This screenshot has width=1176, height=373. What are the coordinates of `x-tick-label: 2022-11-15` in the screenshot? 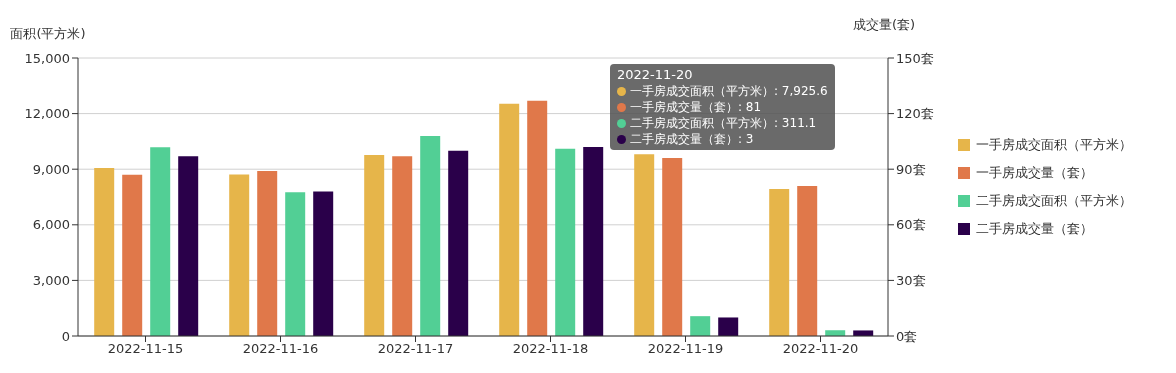 It's located at (145, 349).